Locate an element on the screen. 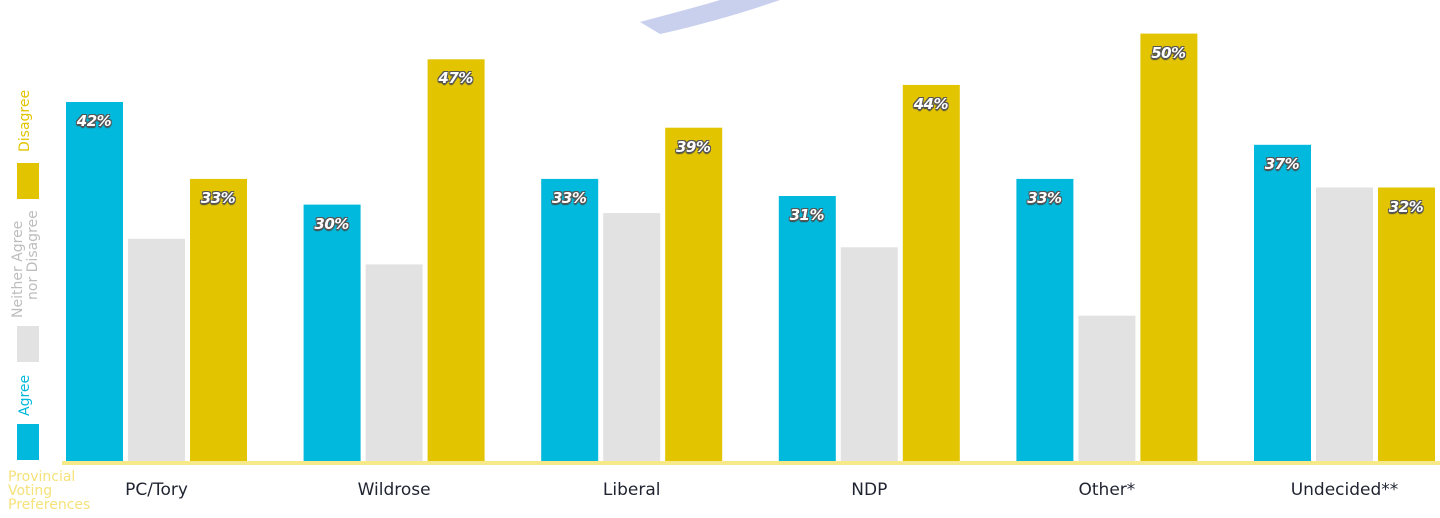  bar-undecided-neutral is located at coordinates (1344, 324).